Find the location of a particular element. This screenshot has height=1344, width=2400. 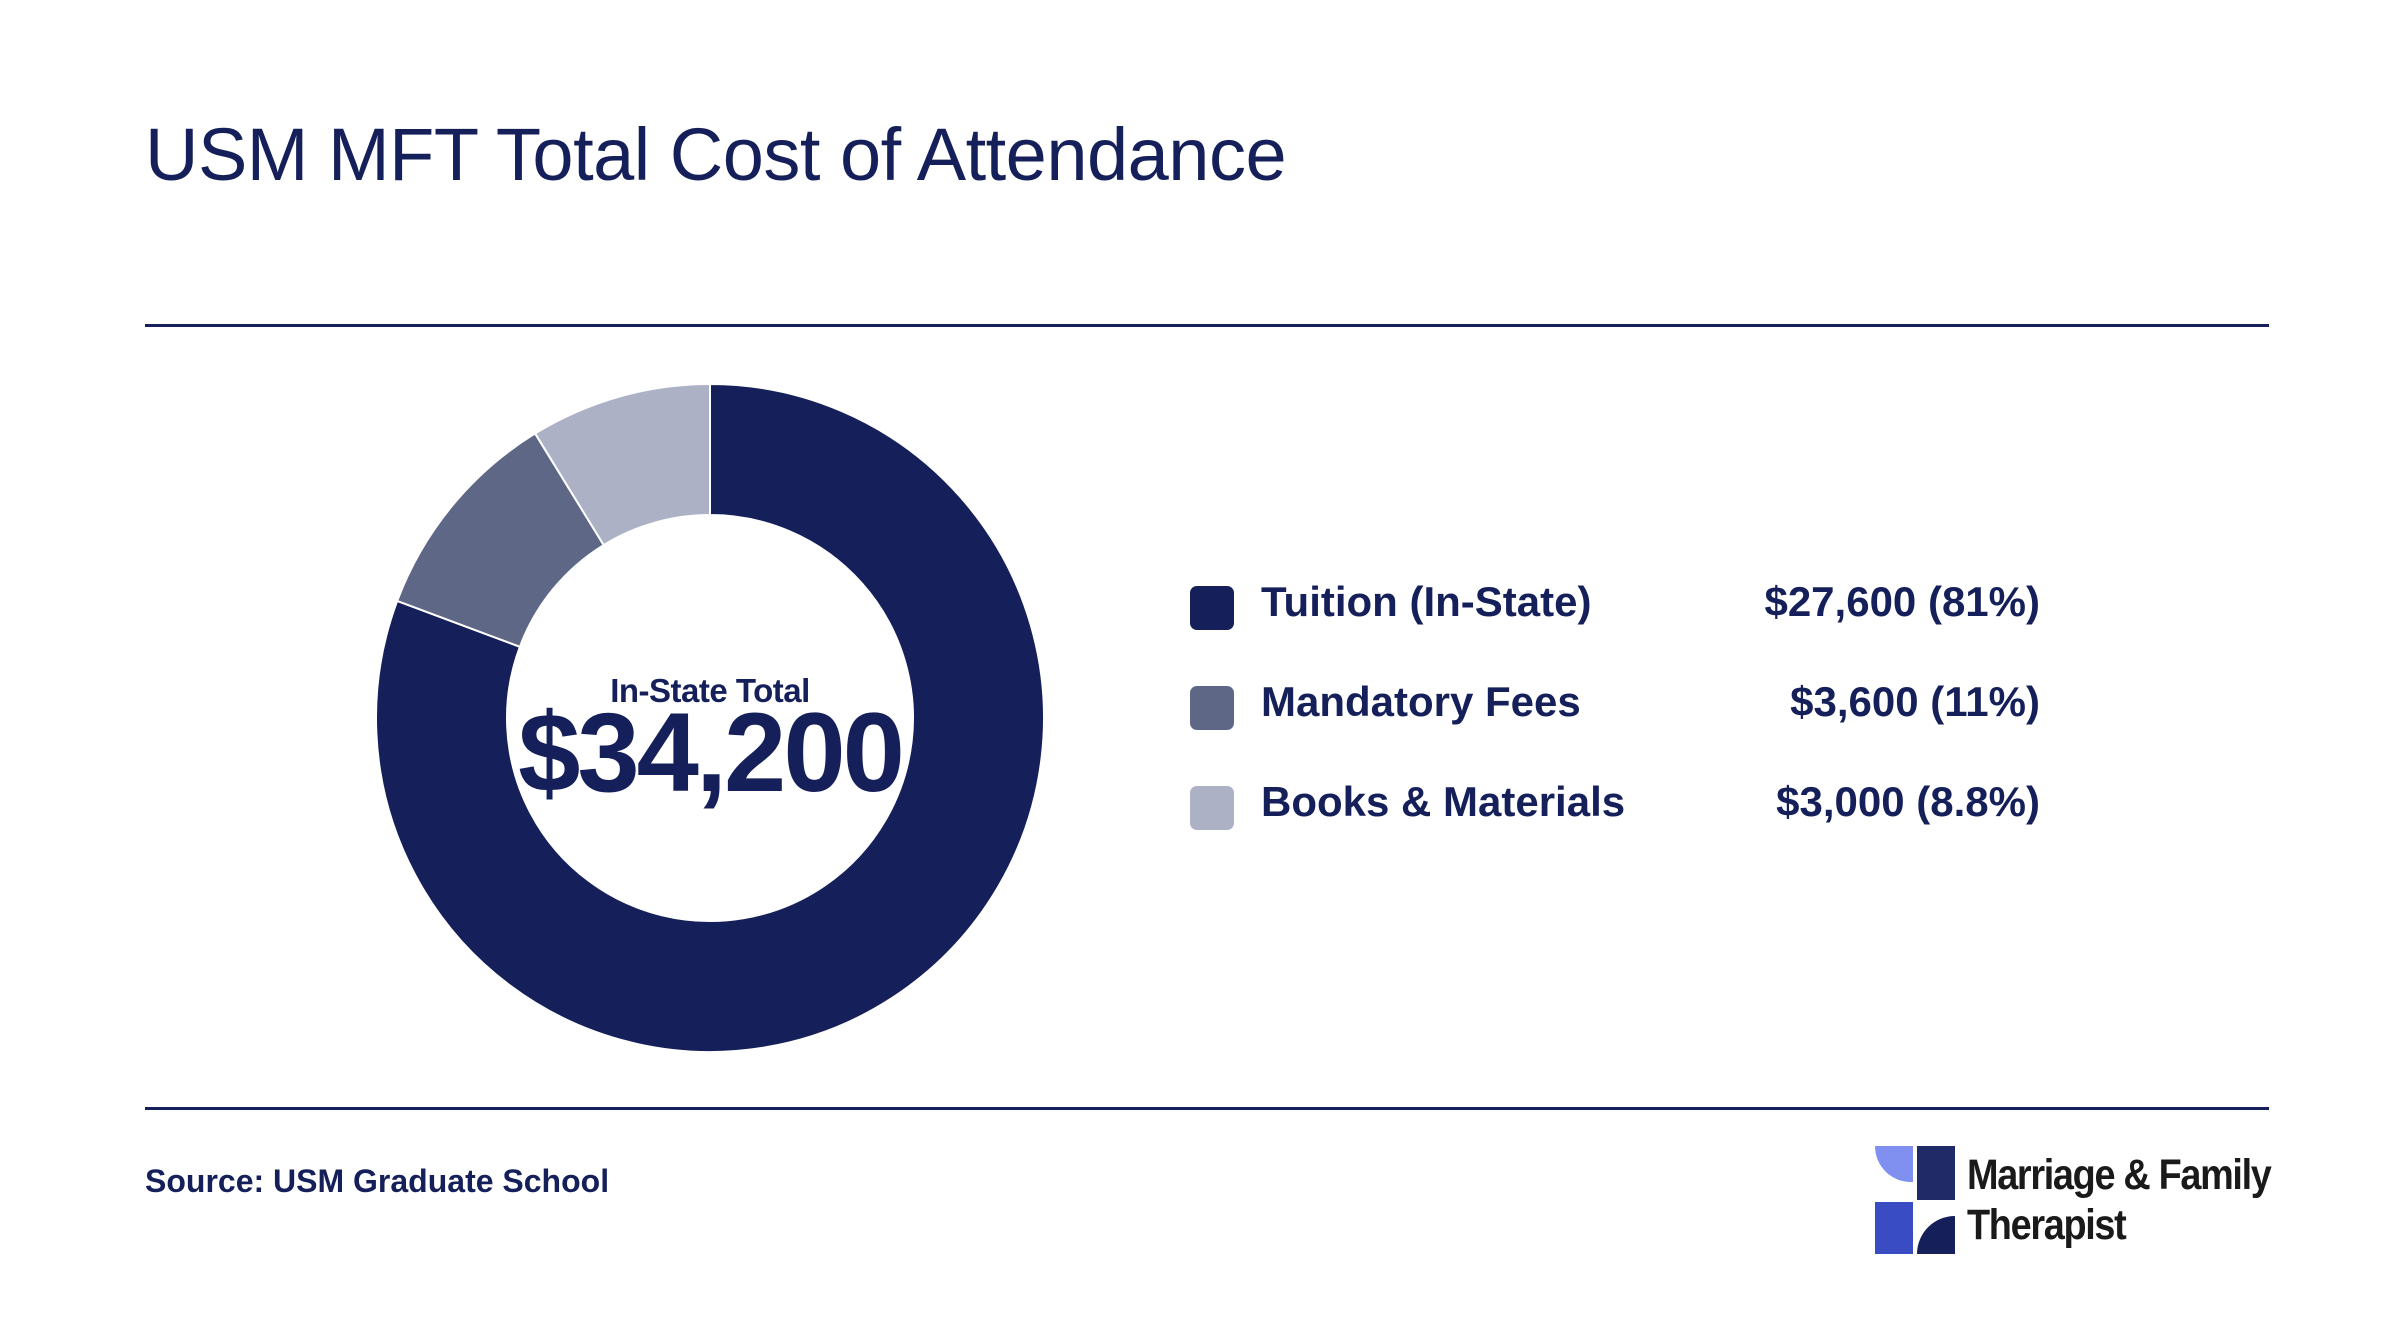

legend-swatch-mandatory-fees is located at coordinates (1212, 708).